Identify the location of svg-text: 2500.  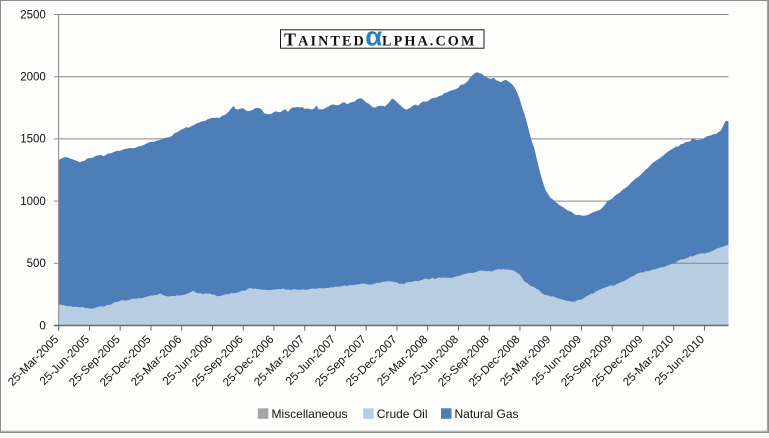
(33, 15).